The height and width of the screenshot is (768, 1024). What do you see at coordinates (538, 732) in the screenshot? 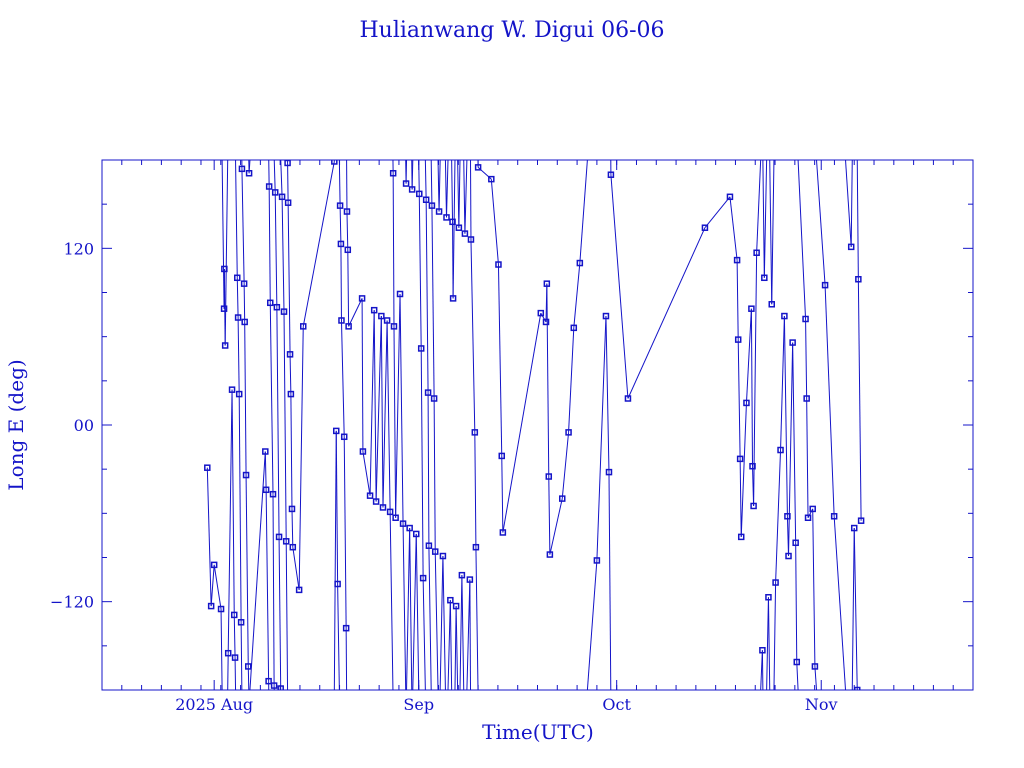
I see `x-axis-label: Time(UTC)` at bounding box center [538, 732].